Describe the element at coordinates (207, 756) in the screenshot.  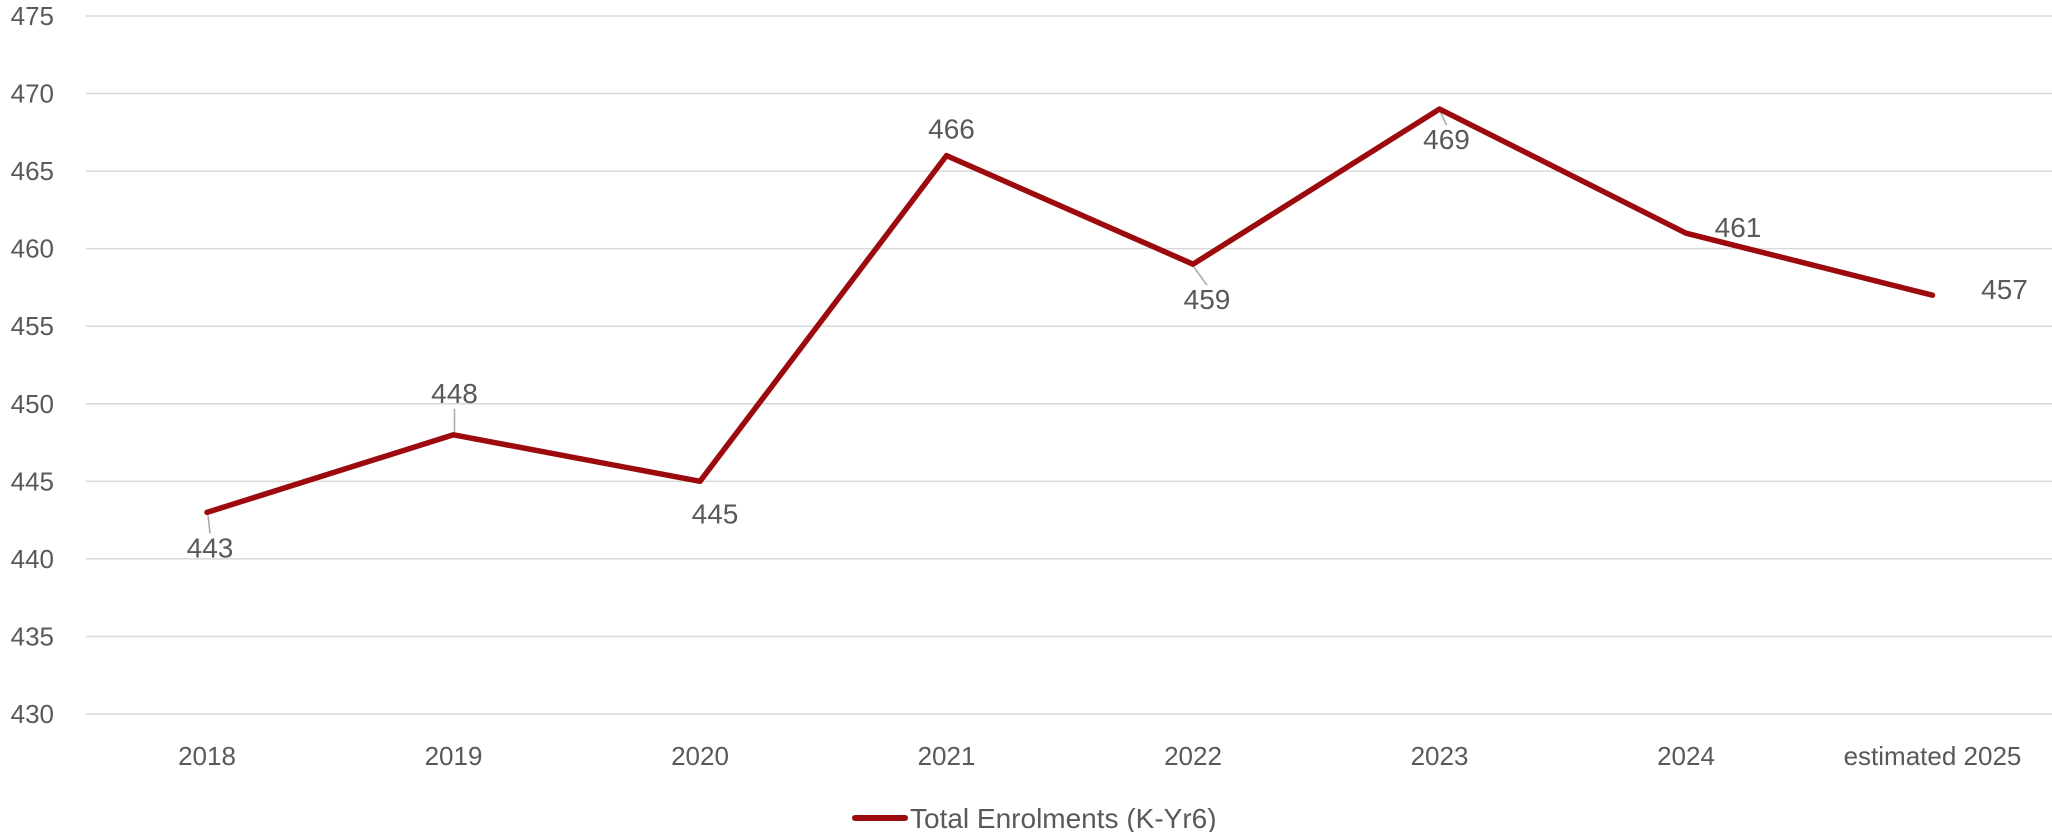
I see `x-tick-label: 2018` at that location.